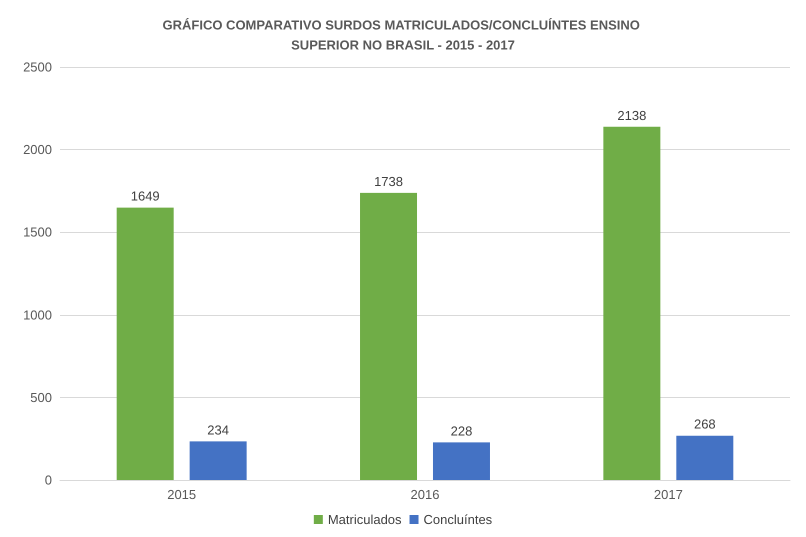  What do you see at coordinates (388, 181) in the screenshot?
I see `data-label: 1738` at bounding box center [388, 181].